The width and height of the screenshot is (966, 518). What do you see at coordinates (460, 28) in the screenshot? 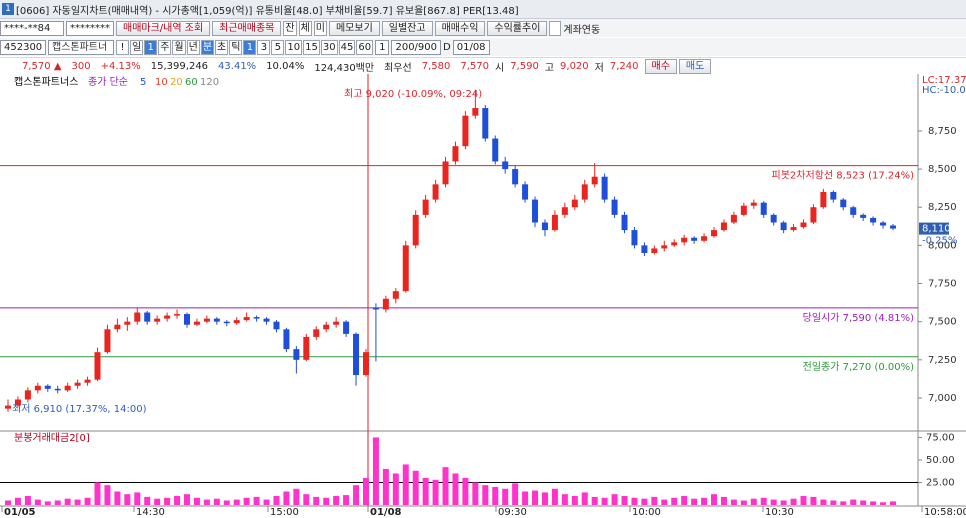
I see `toolbar-button: 매매수익` at bounding box center [460, 28].